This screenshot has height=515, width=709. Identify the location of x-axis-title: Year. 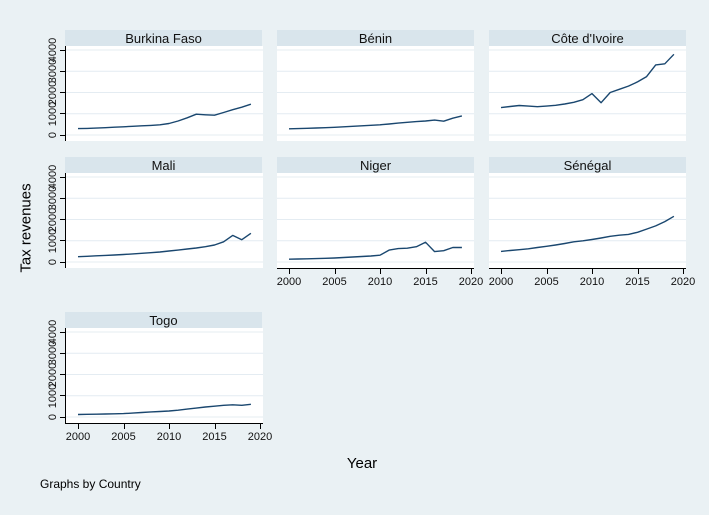
(362, 463).